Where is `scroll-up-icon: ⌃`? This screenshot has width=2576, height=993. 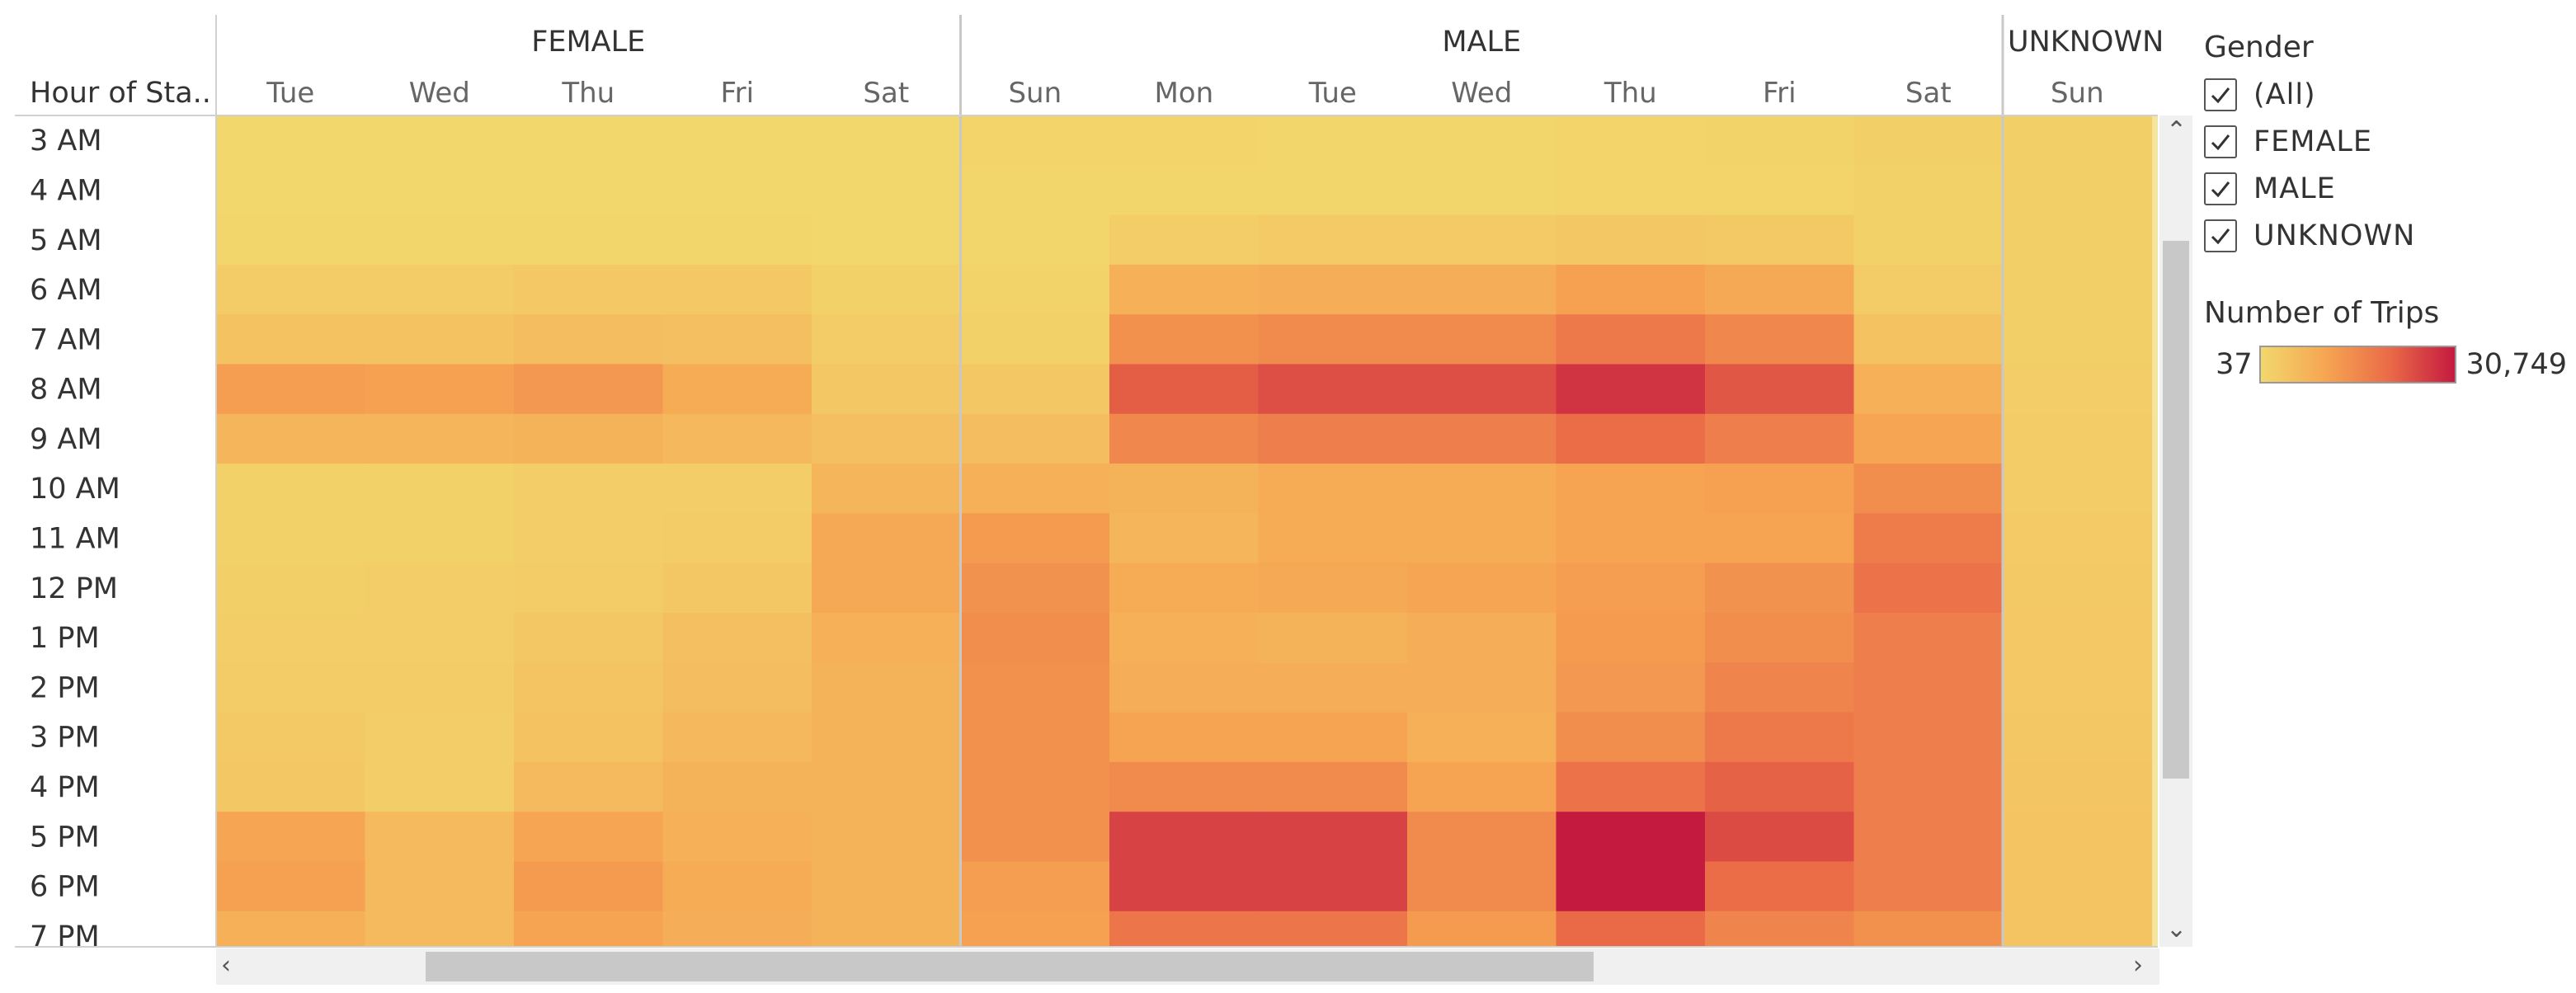 scroll-up-icon: ⌃ is located at coordinates (2176, 131).